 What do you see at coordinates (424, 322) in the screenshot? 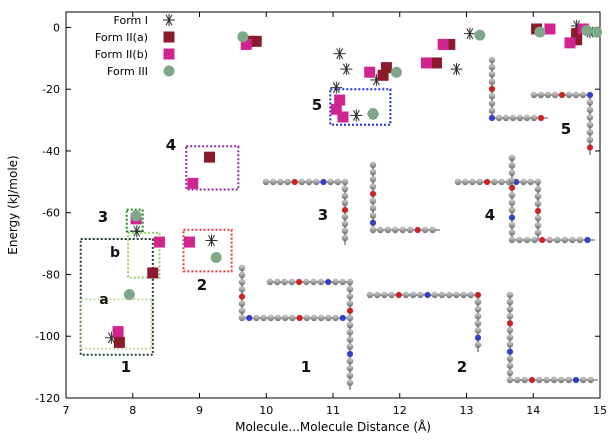
I see `structure-2-molecule-a` at bounding box center [424, 322].